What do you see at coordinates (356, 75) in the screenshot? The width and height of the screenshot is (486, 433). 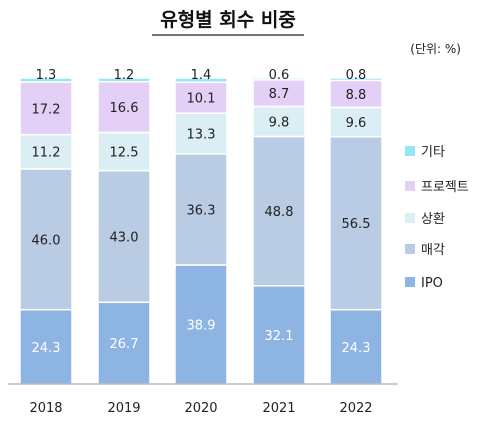 I see `data-label: 0.8` at bounding box center [356, 75].